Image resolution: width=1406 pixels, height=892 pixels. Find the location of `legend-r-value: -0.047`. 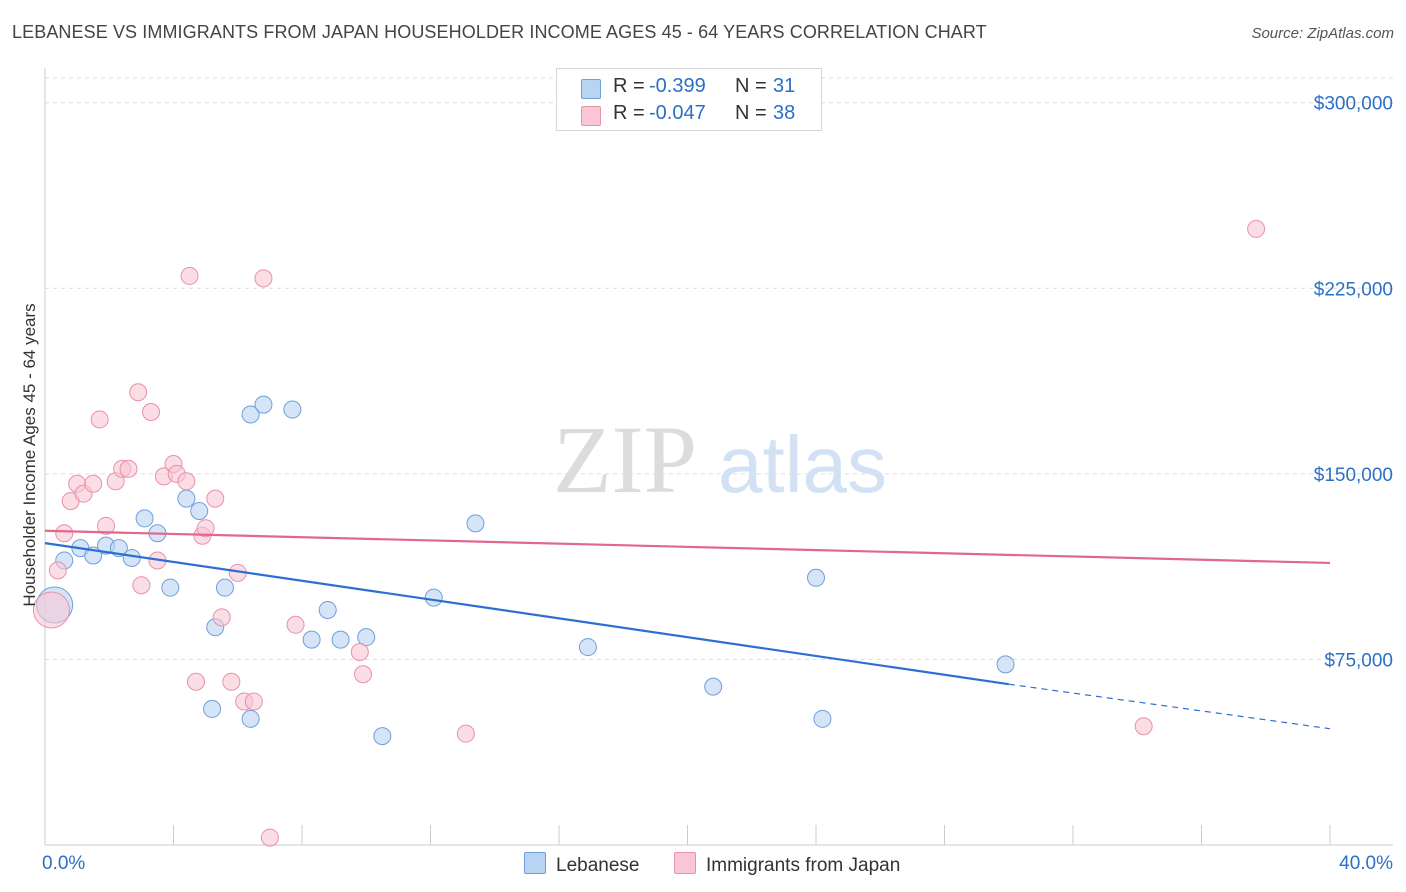

legend-r-value: -0.047 is located at coordinates (677, 113).